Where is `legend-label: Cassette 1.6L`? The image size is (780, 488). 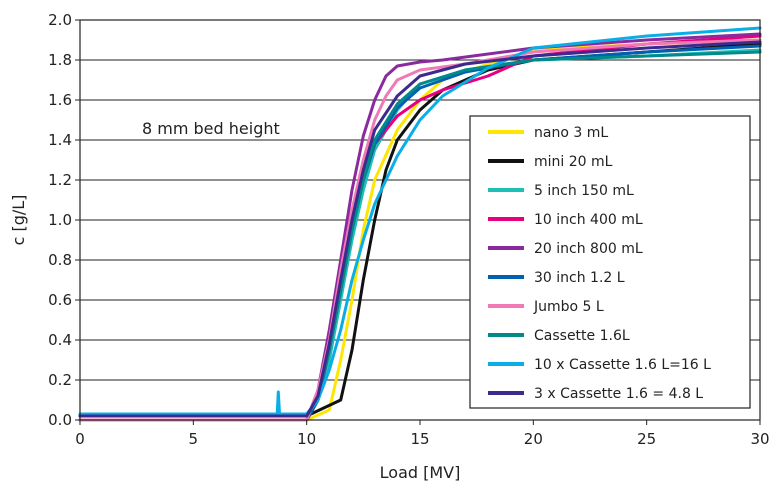 legend-label: Cassette 1.6L is located at coordinates (582, 336).